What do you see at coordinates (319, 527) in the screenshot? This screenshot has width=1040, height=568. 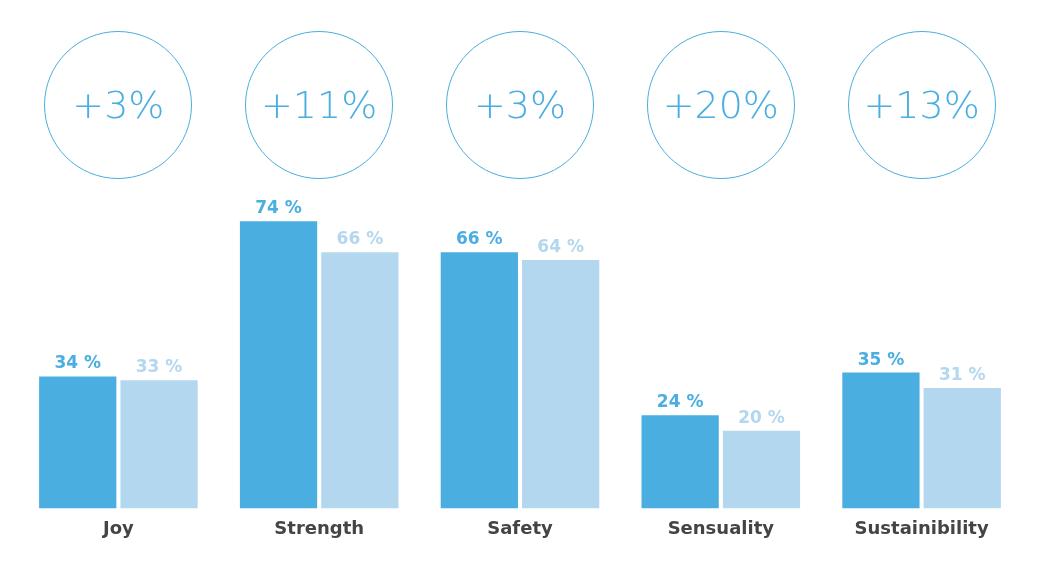 I see `x-tick-label: Strength` at bounding box center [319, 527].